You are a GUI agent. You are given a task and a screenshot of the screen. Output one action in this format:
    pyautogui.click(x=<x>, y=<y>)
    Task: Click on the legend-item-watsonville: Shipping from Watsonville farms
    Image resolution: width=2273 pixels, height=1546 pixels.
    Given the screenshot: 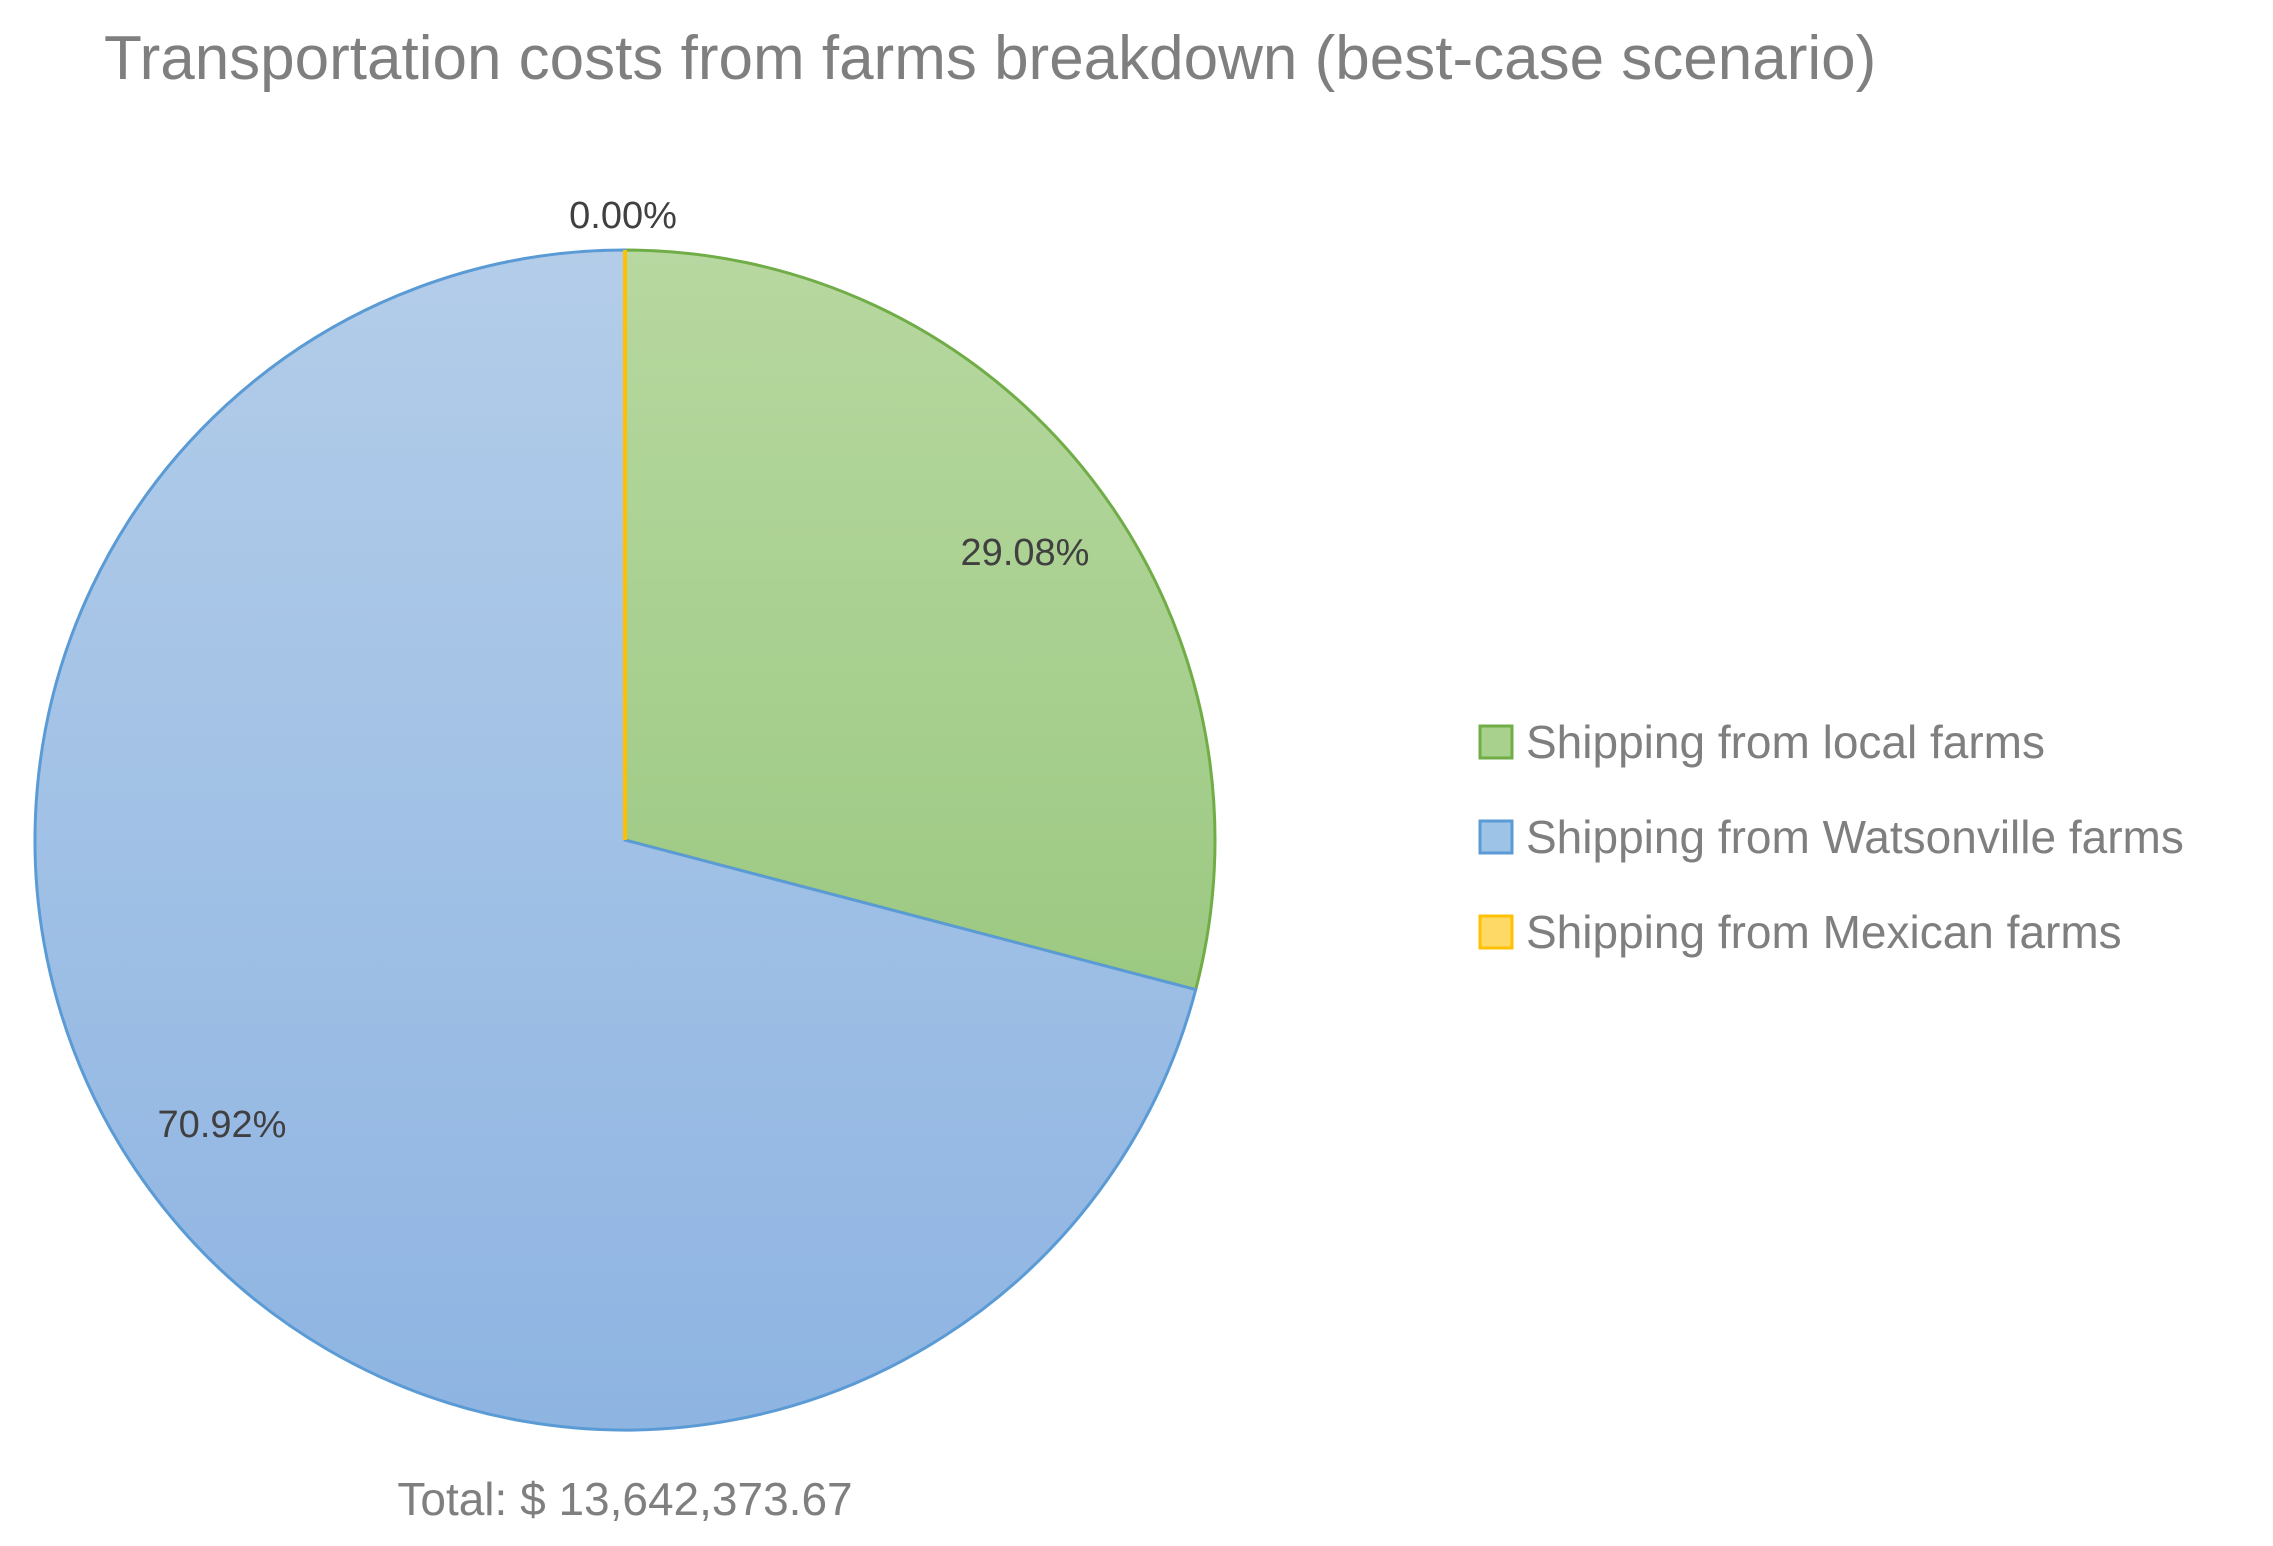 What is the action you would take?
    pyautogui.click(x=1831, y=837)
    